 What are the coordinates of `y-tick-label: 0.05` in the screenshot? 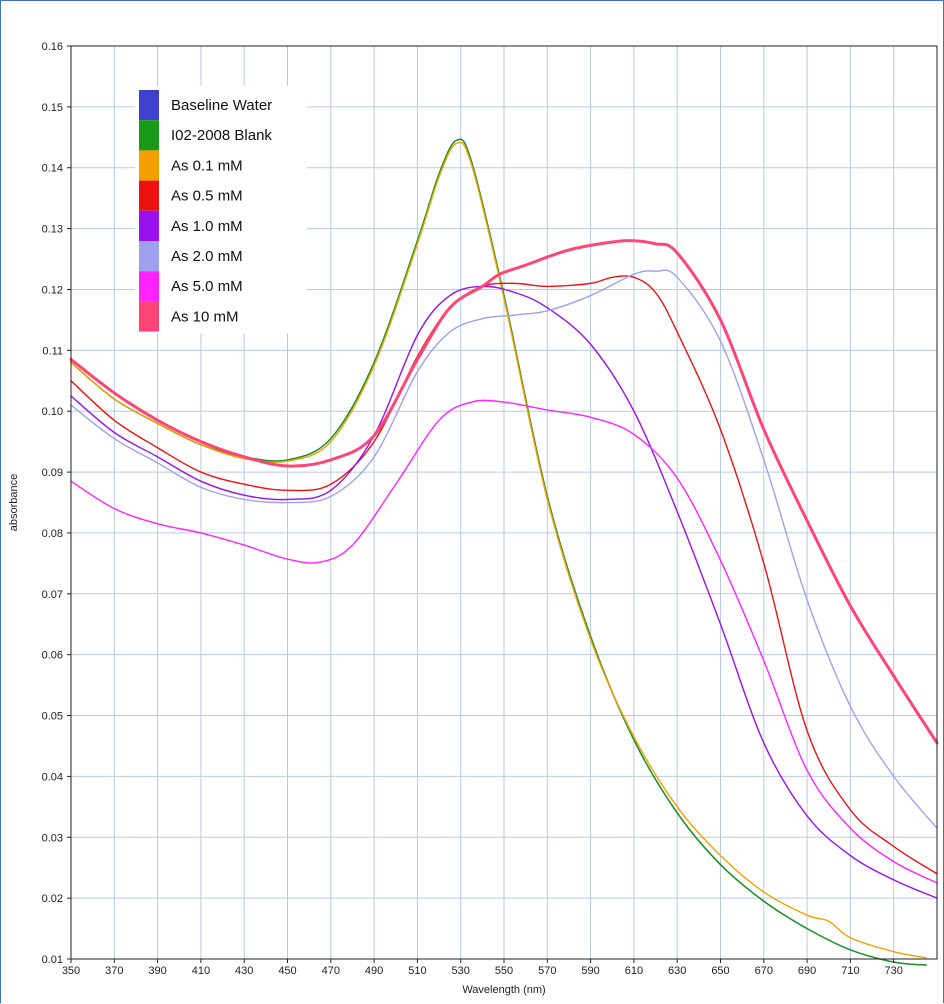 It's located at (52, 717).